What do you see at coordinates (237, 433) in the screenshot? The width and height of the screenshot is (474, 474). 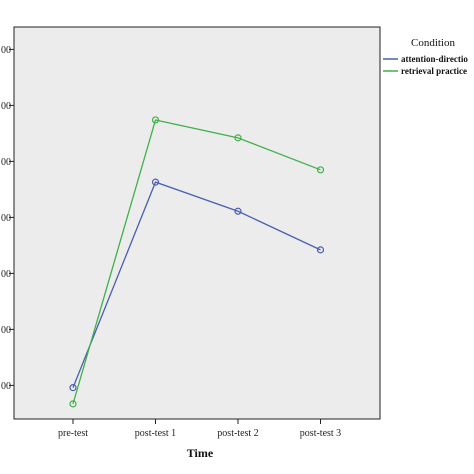 I see `x-tick-label: post-test 2` at bounding box center [237, 433].